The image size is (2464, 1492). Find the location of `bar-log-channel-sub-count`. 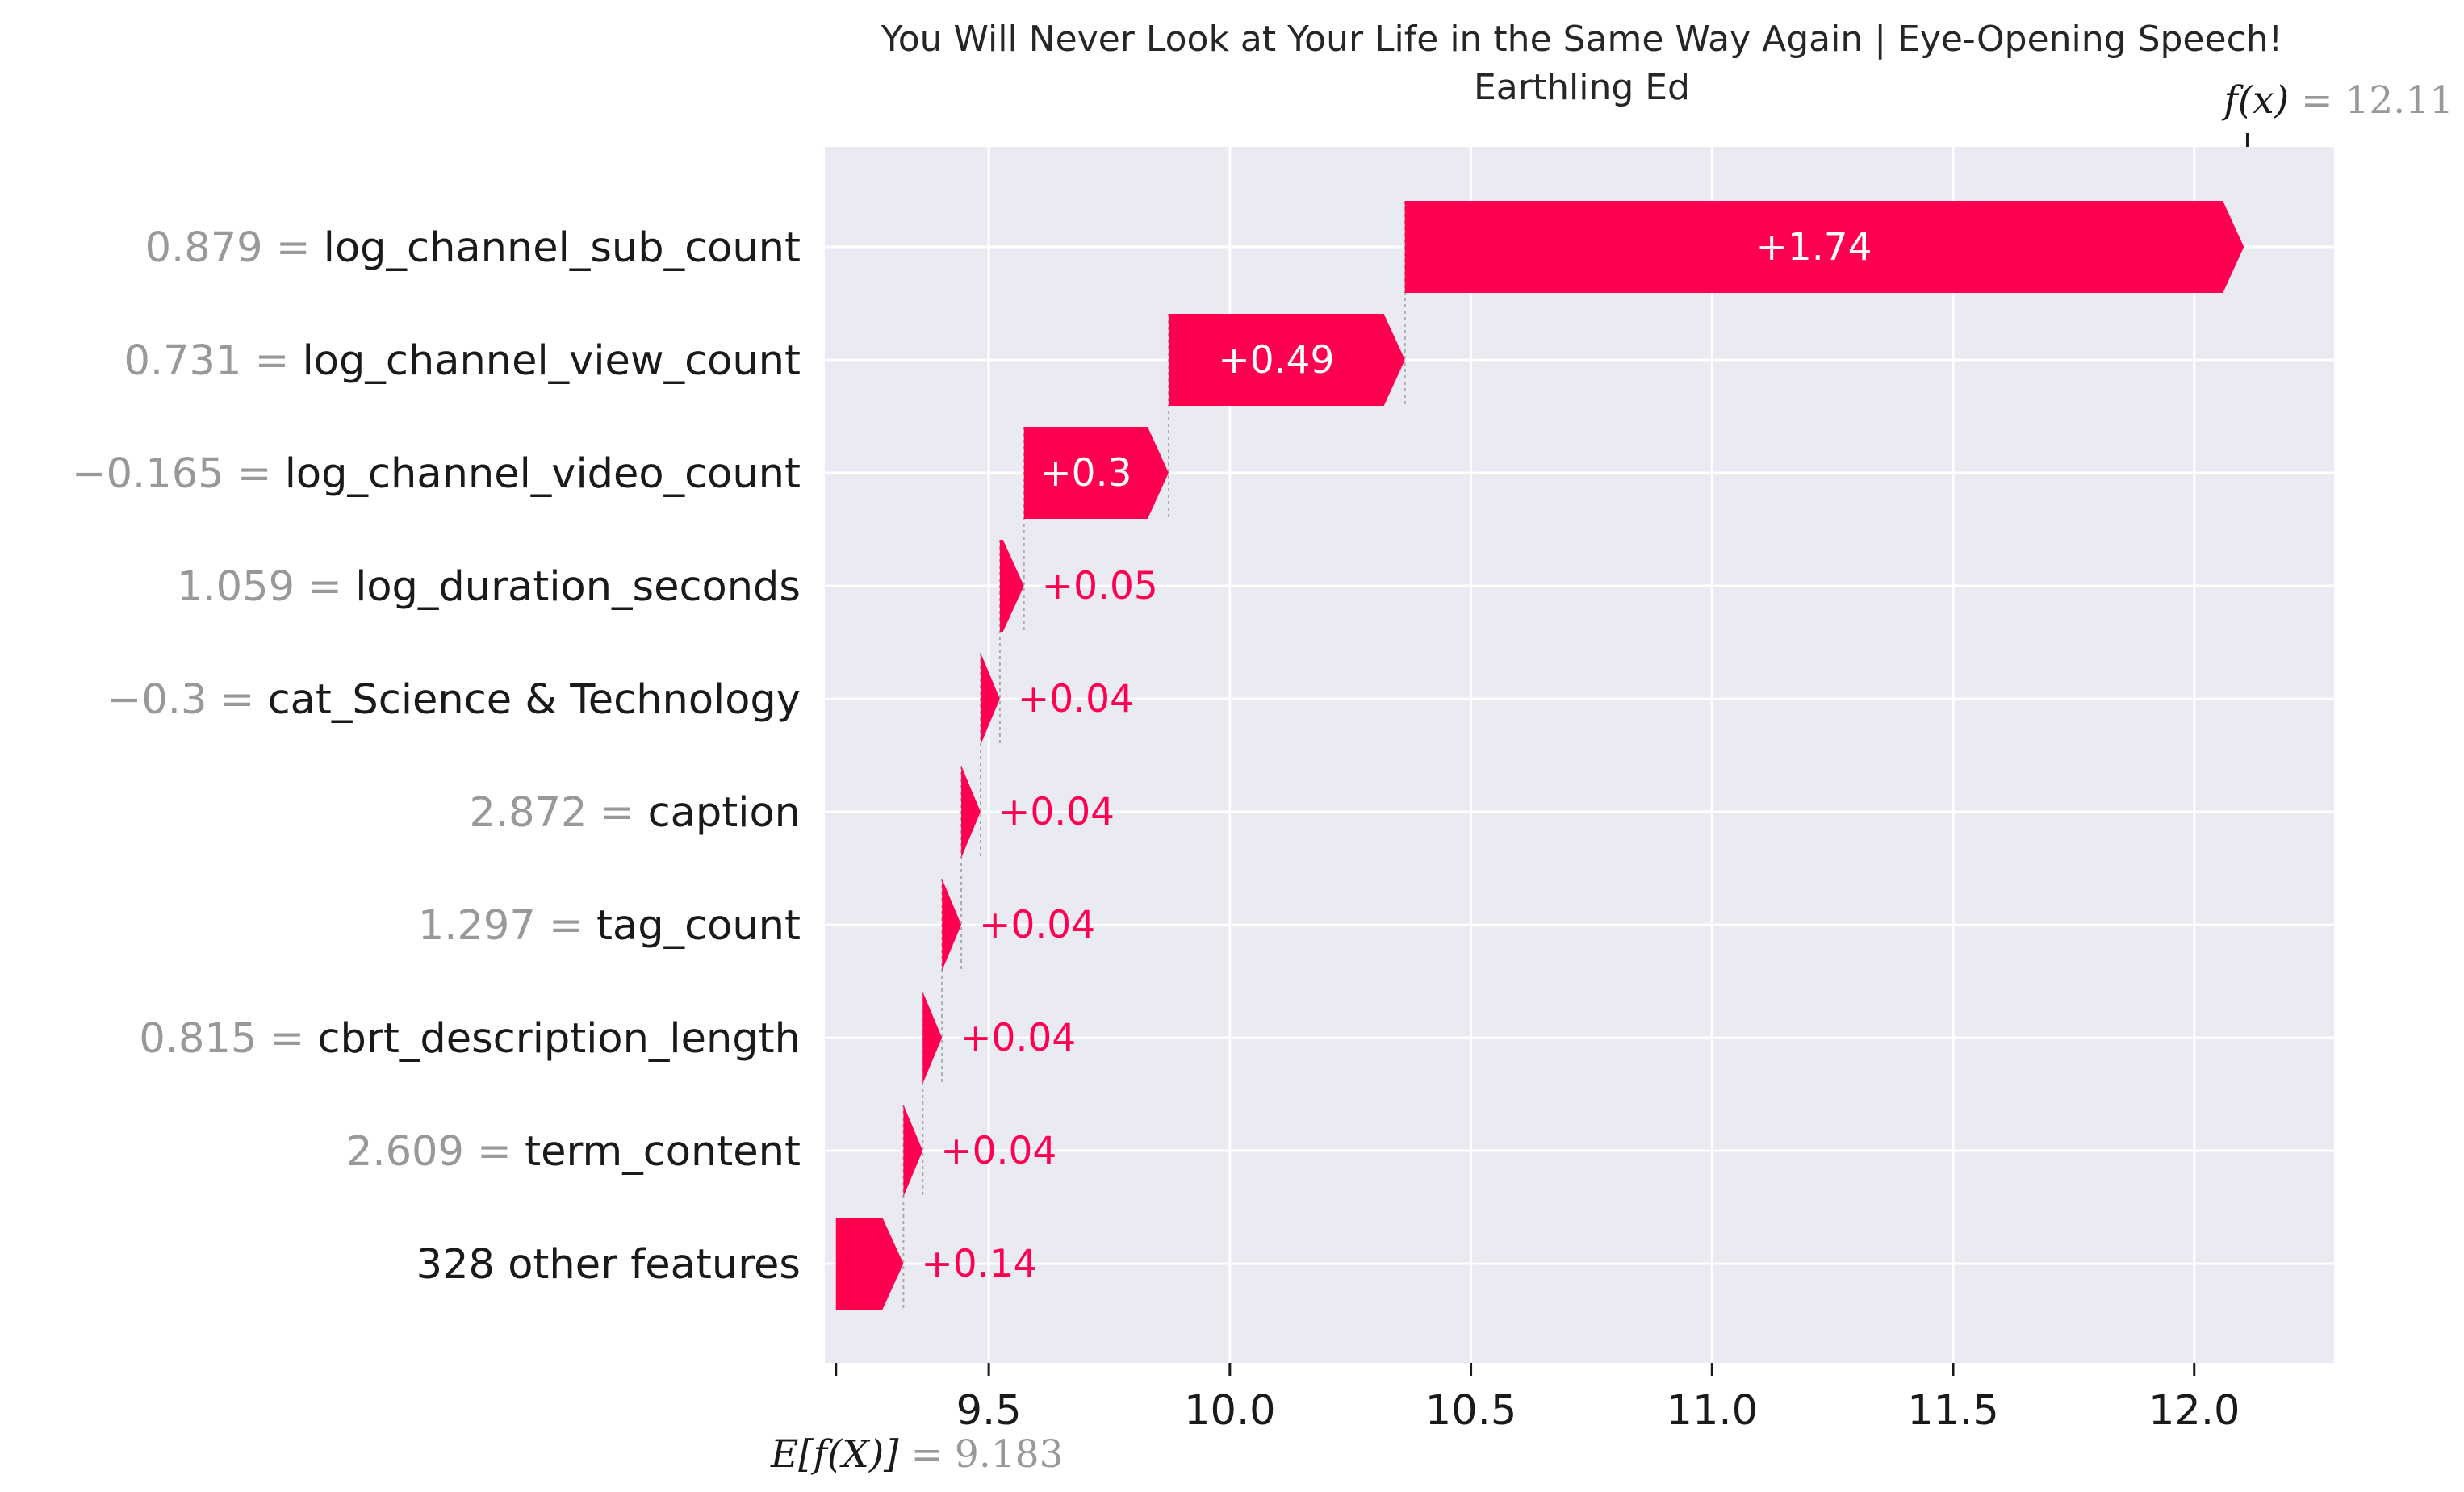

bar-log-channel-sub-count is located at coordinates (1824, 247).